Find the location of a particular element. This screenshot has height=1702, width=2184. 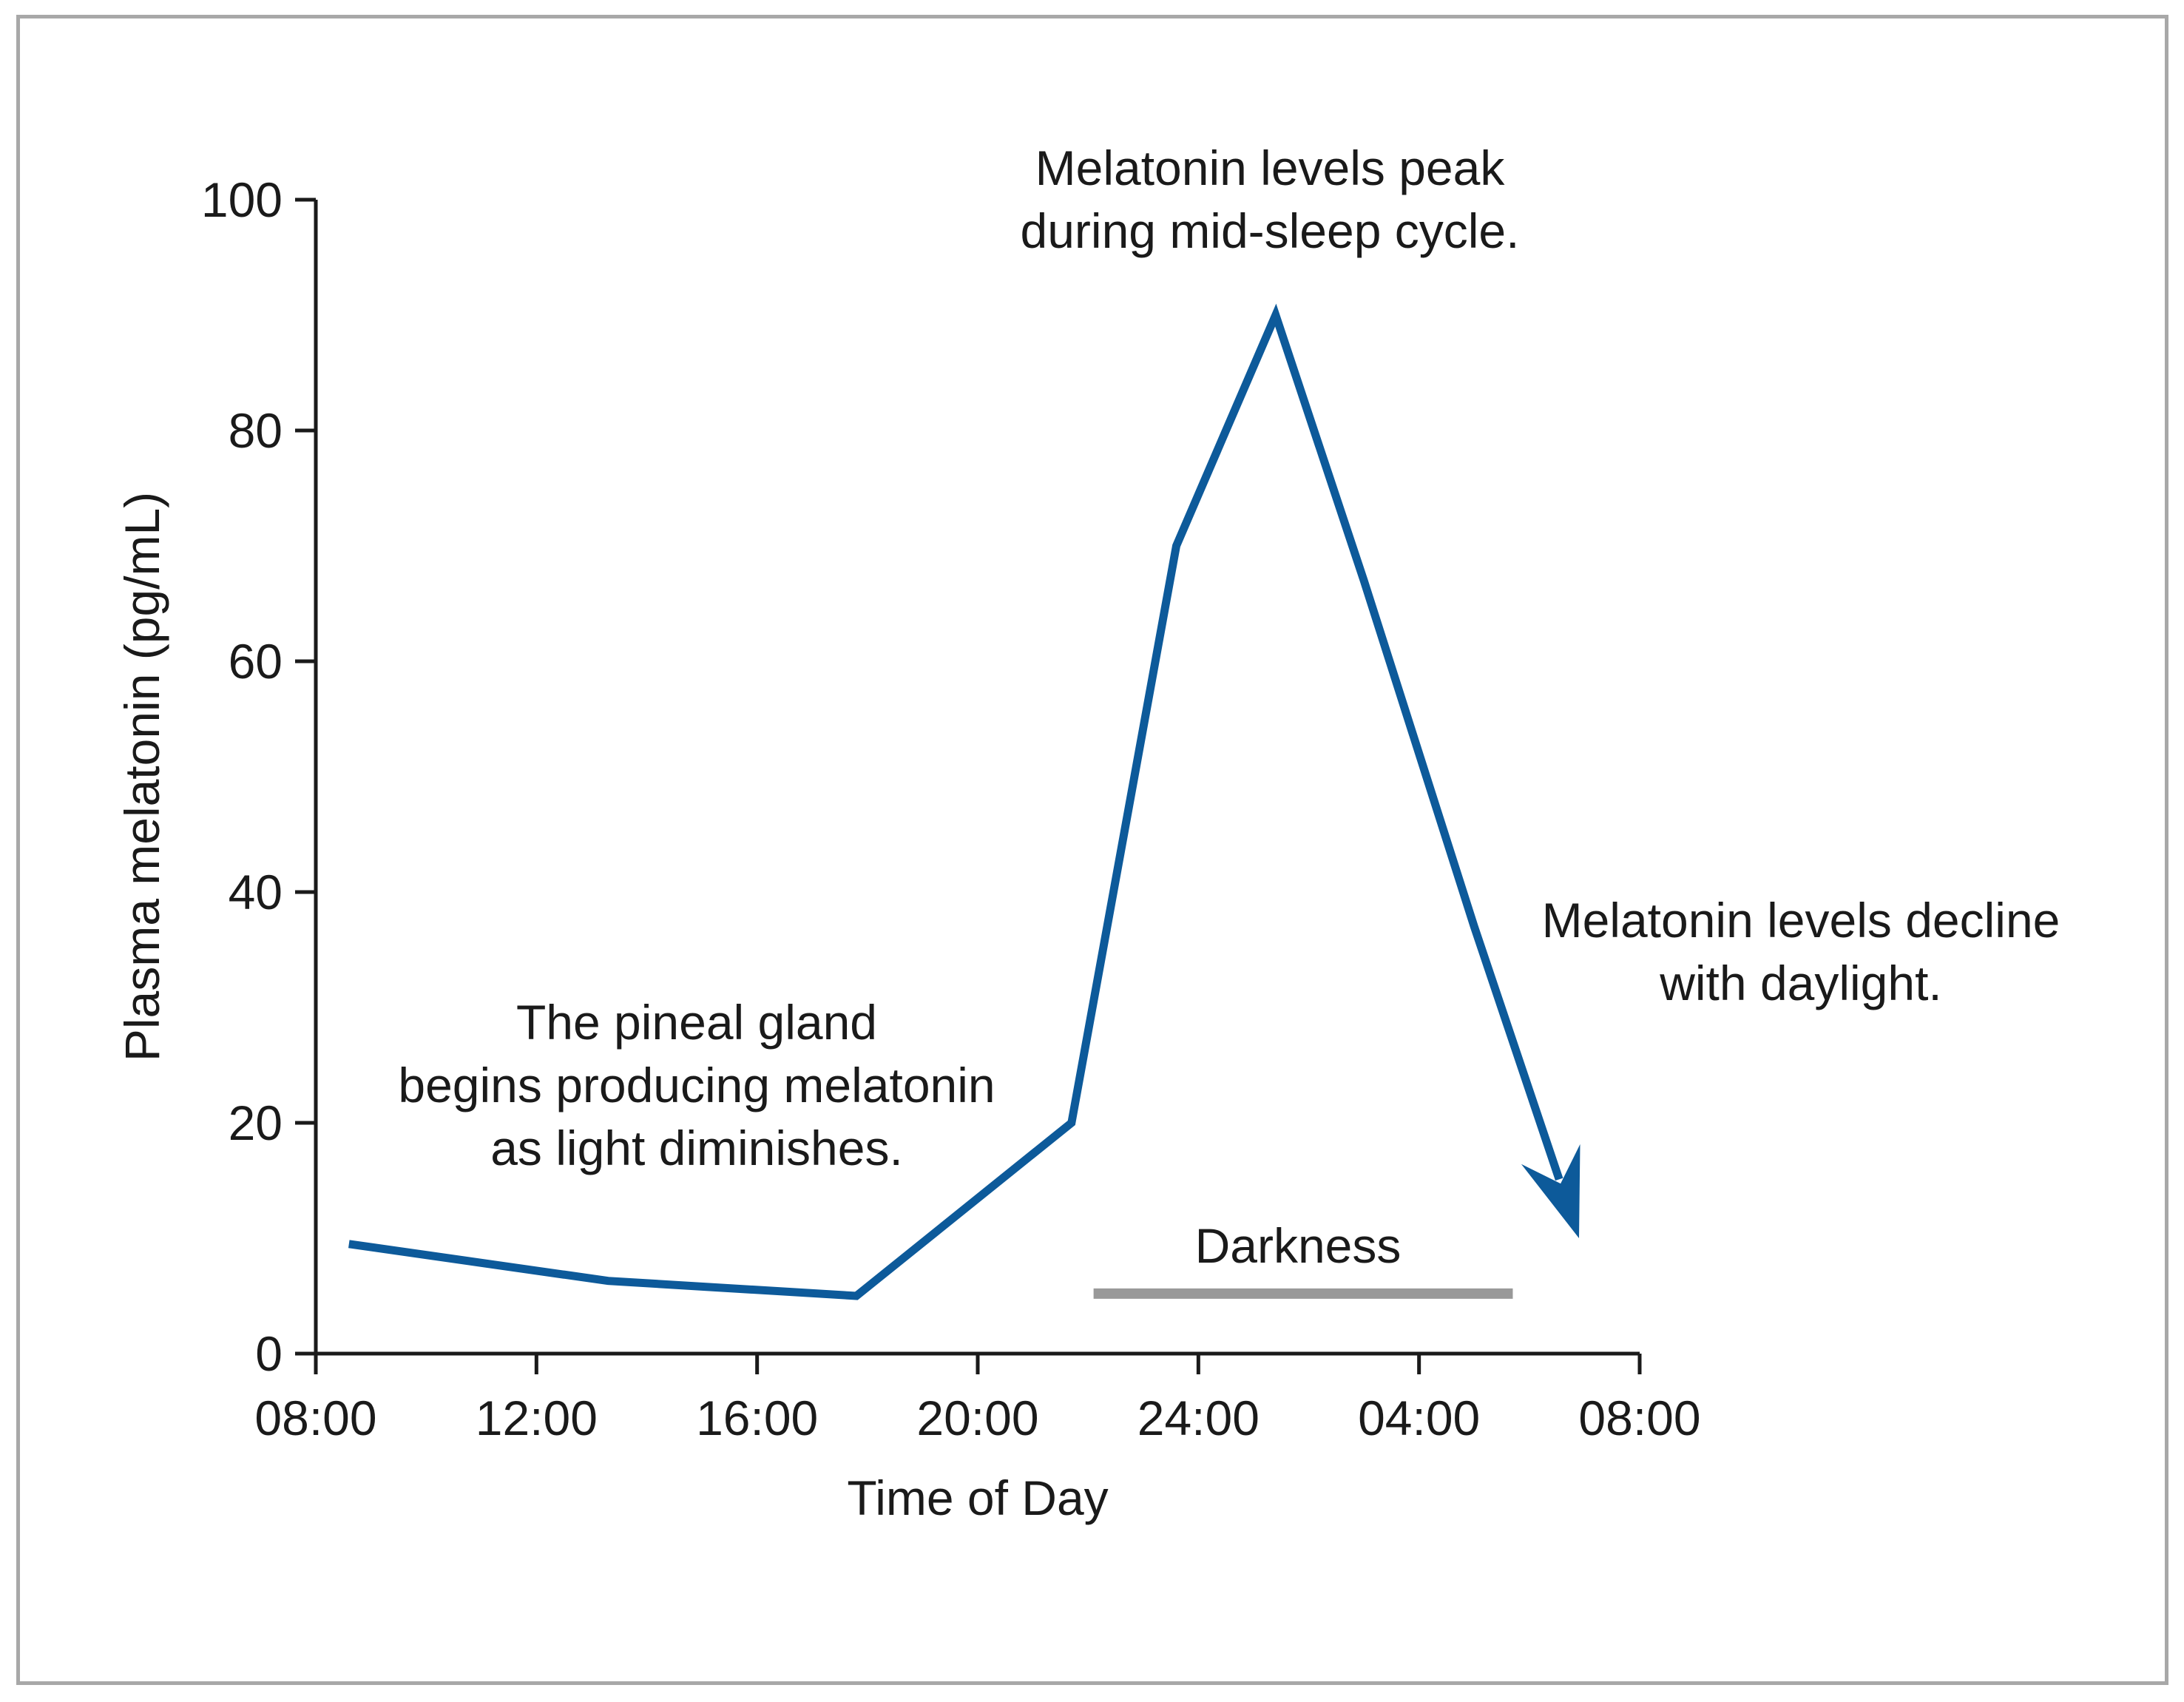

y-tick-label: 60 is located at coordinates (256, 661).